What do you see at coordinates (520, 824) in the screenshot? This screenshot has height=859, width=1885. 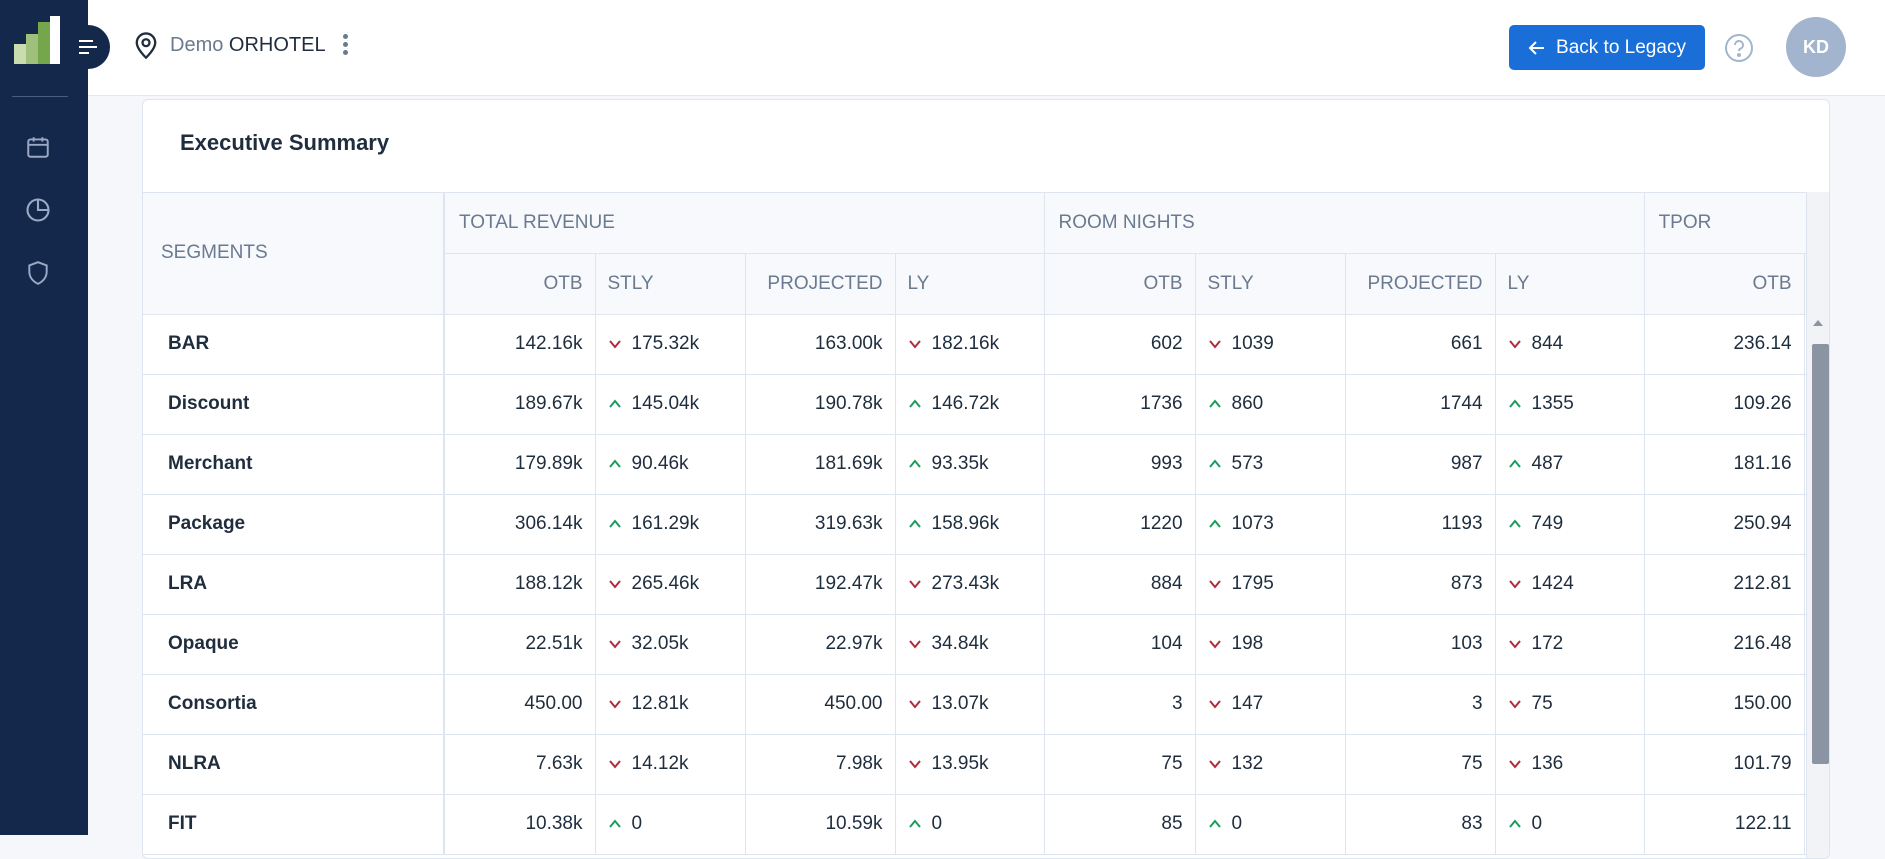 I see `value-cell: 10.38k` at bounding box center [520, 824].